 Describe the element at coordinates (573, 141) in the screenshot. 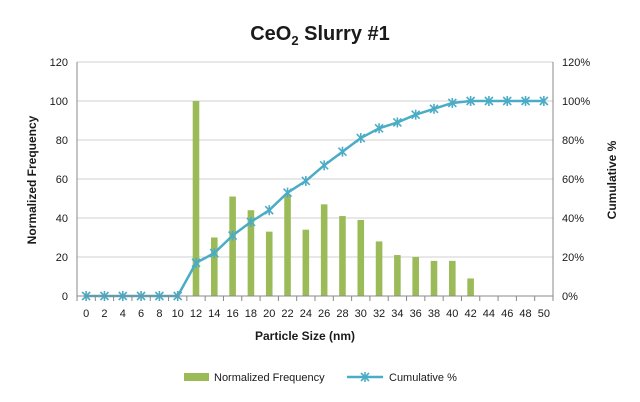

I see `y2-tick-label: 80%` at that location.